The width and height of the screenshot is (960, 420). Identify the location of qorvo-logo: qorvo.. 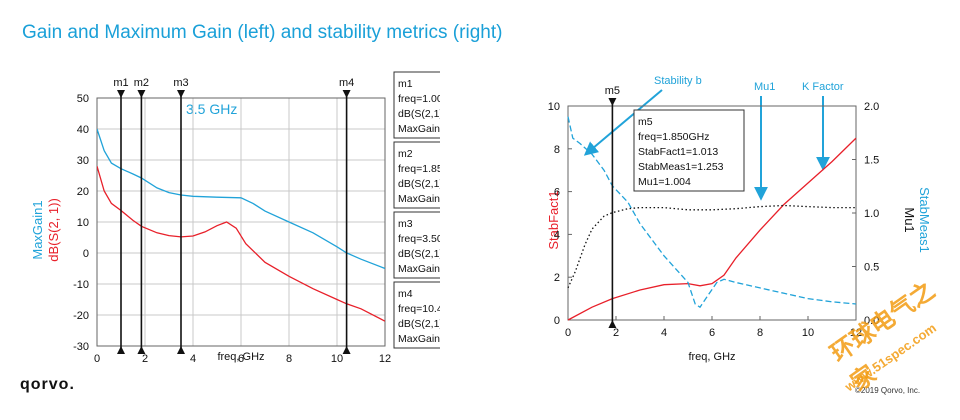
(47, 384).